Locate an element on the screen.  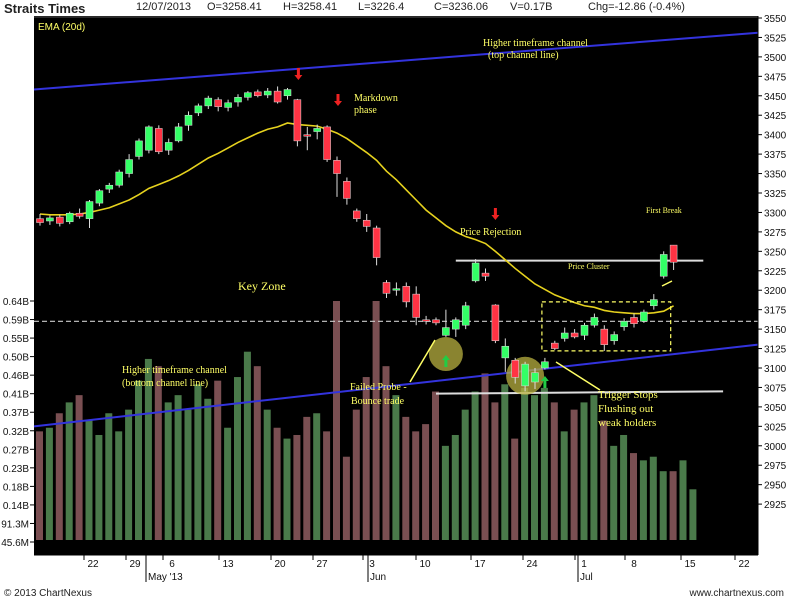
trigger-stops-label-sub: Flushing out is located at coordinates (625, 409).